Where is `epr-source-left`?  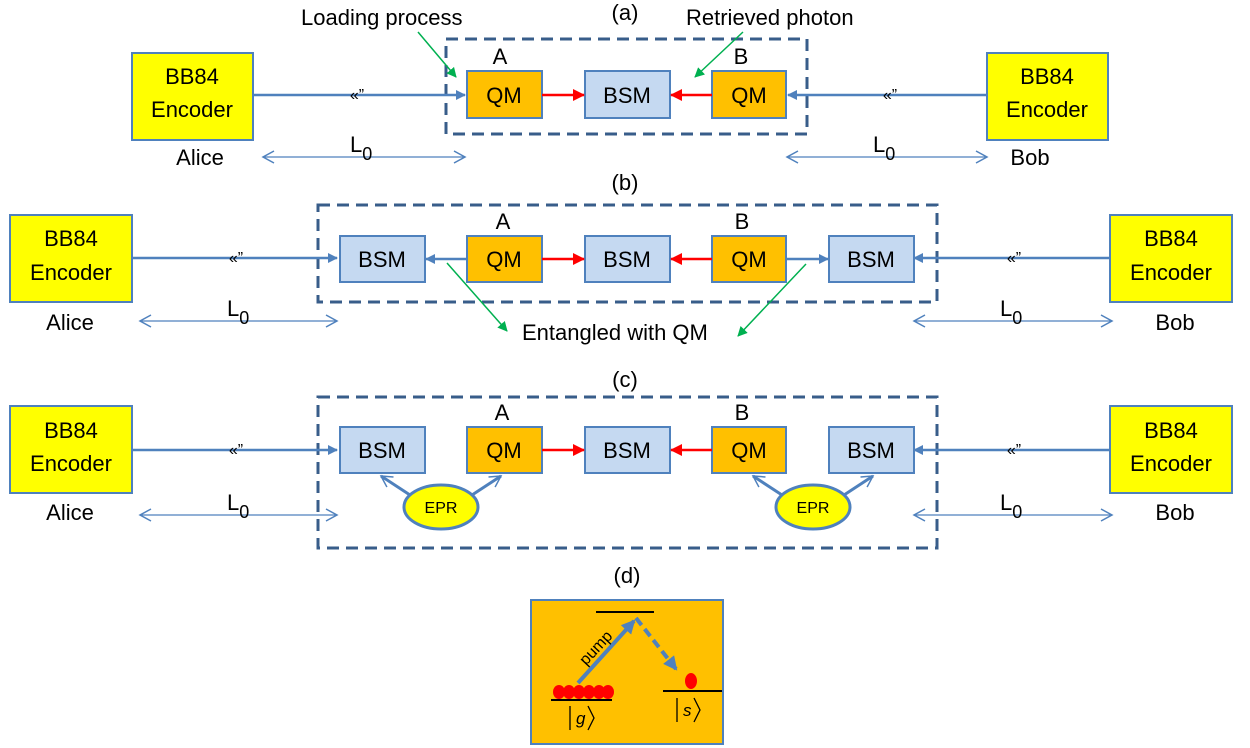 epr-source-left is located at coordinates (441, 507).